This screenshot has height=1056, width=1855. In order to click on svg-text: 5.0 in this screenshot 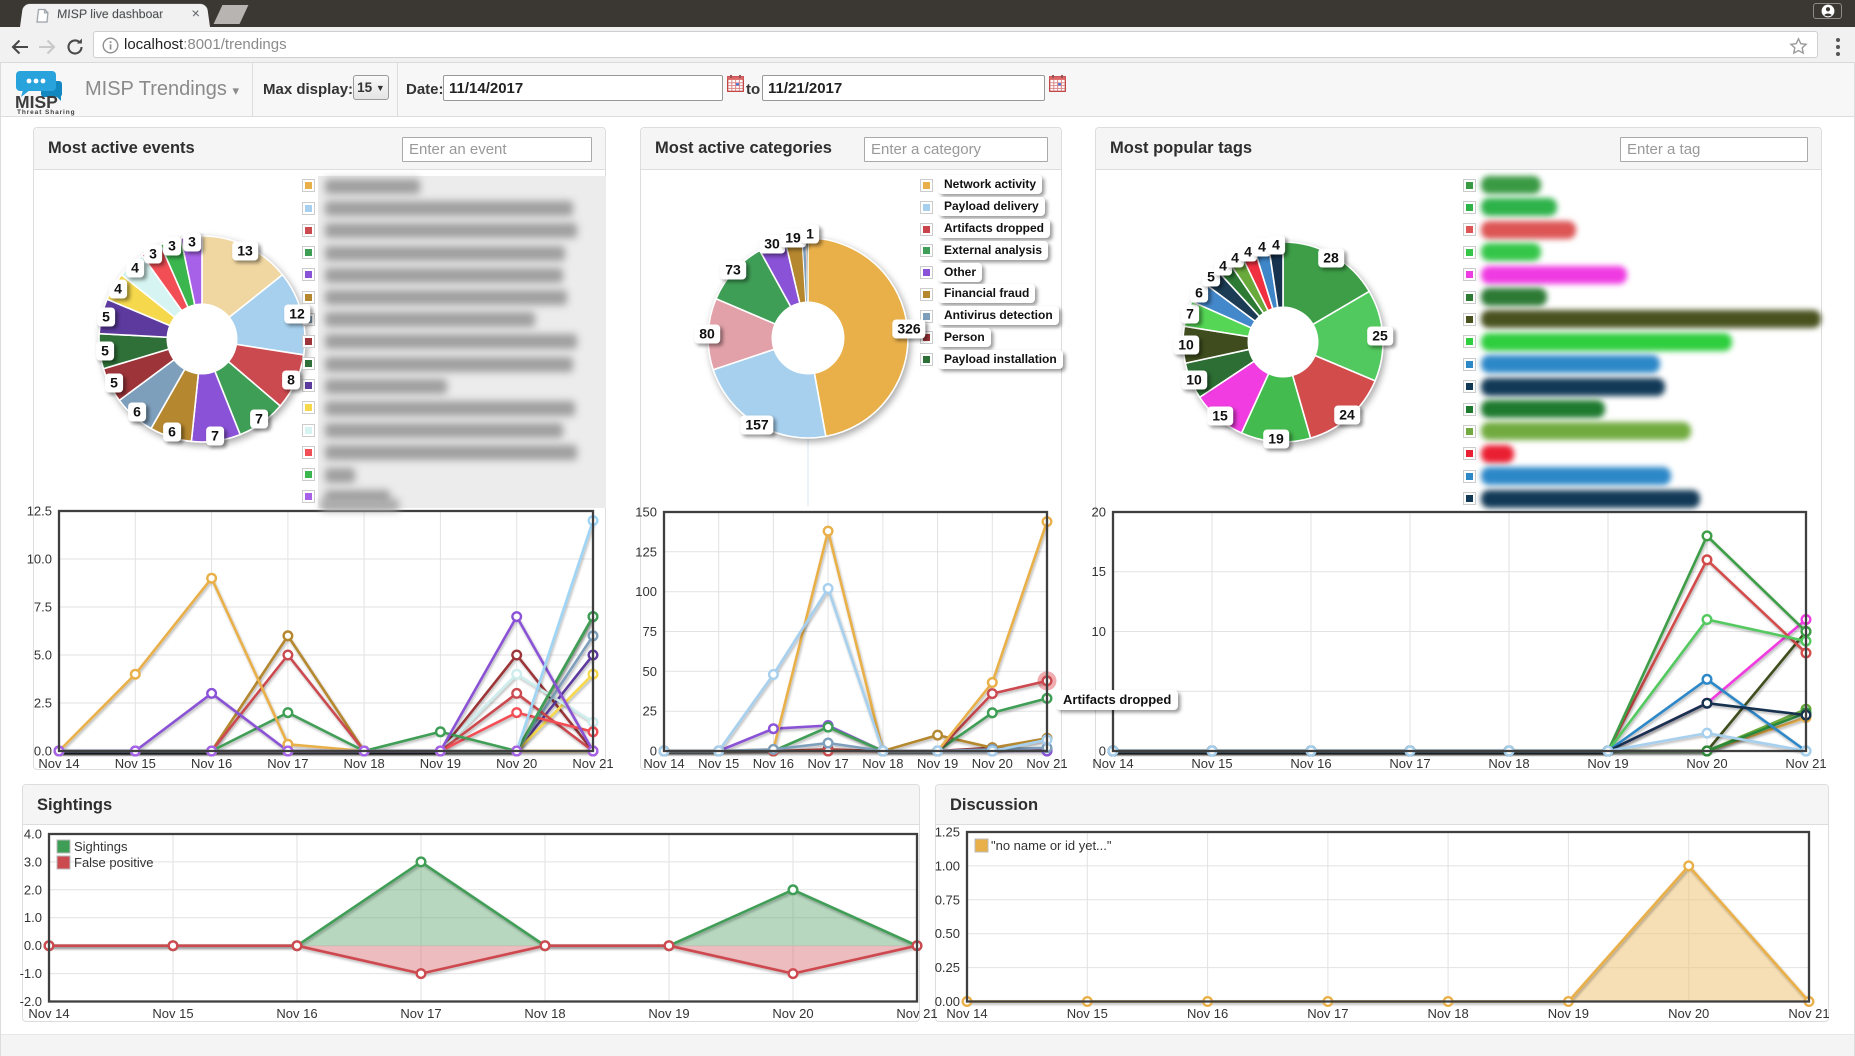, I will do `click(43, 655)`.